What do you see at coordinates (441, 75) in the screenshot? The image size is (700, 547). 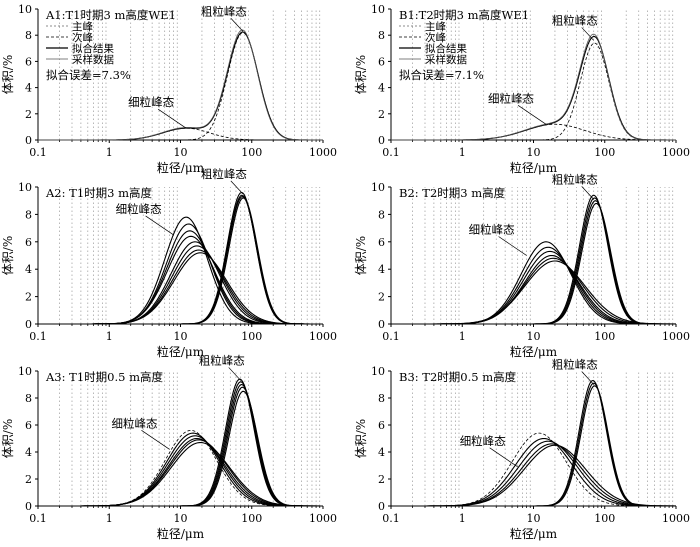 I see `fit-error-label: 拟合误差=7.1%` at bounding box center [441, 75].